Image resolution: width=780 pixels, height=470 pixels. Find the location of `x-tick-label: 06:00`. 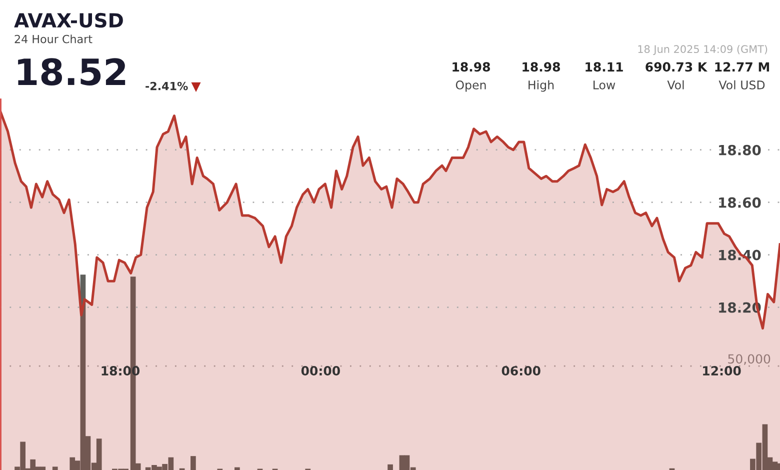

x-tick-label: 06:00 is located at coordinates (521, 371).